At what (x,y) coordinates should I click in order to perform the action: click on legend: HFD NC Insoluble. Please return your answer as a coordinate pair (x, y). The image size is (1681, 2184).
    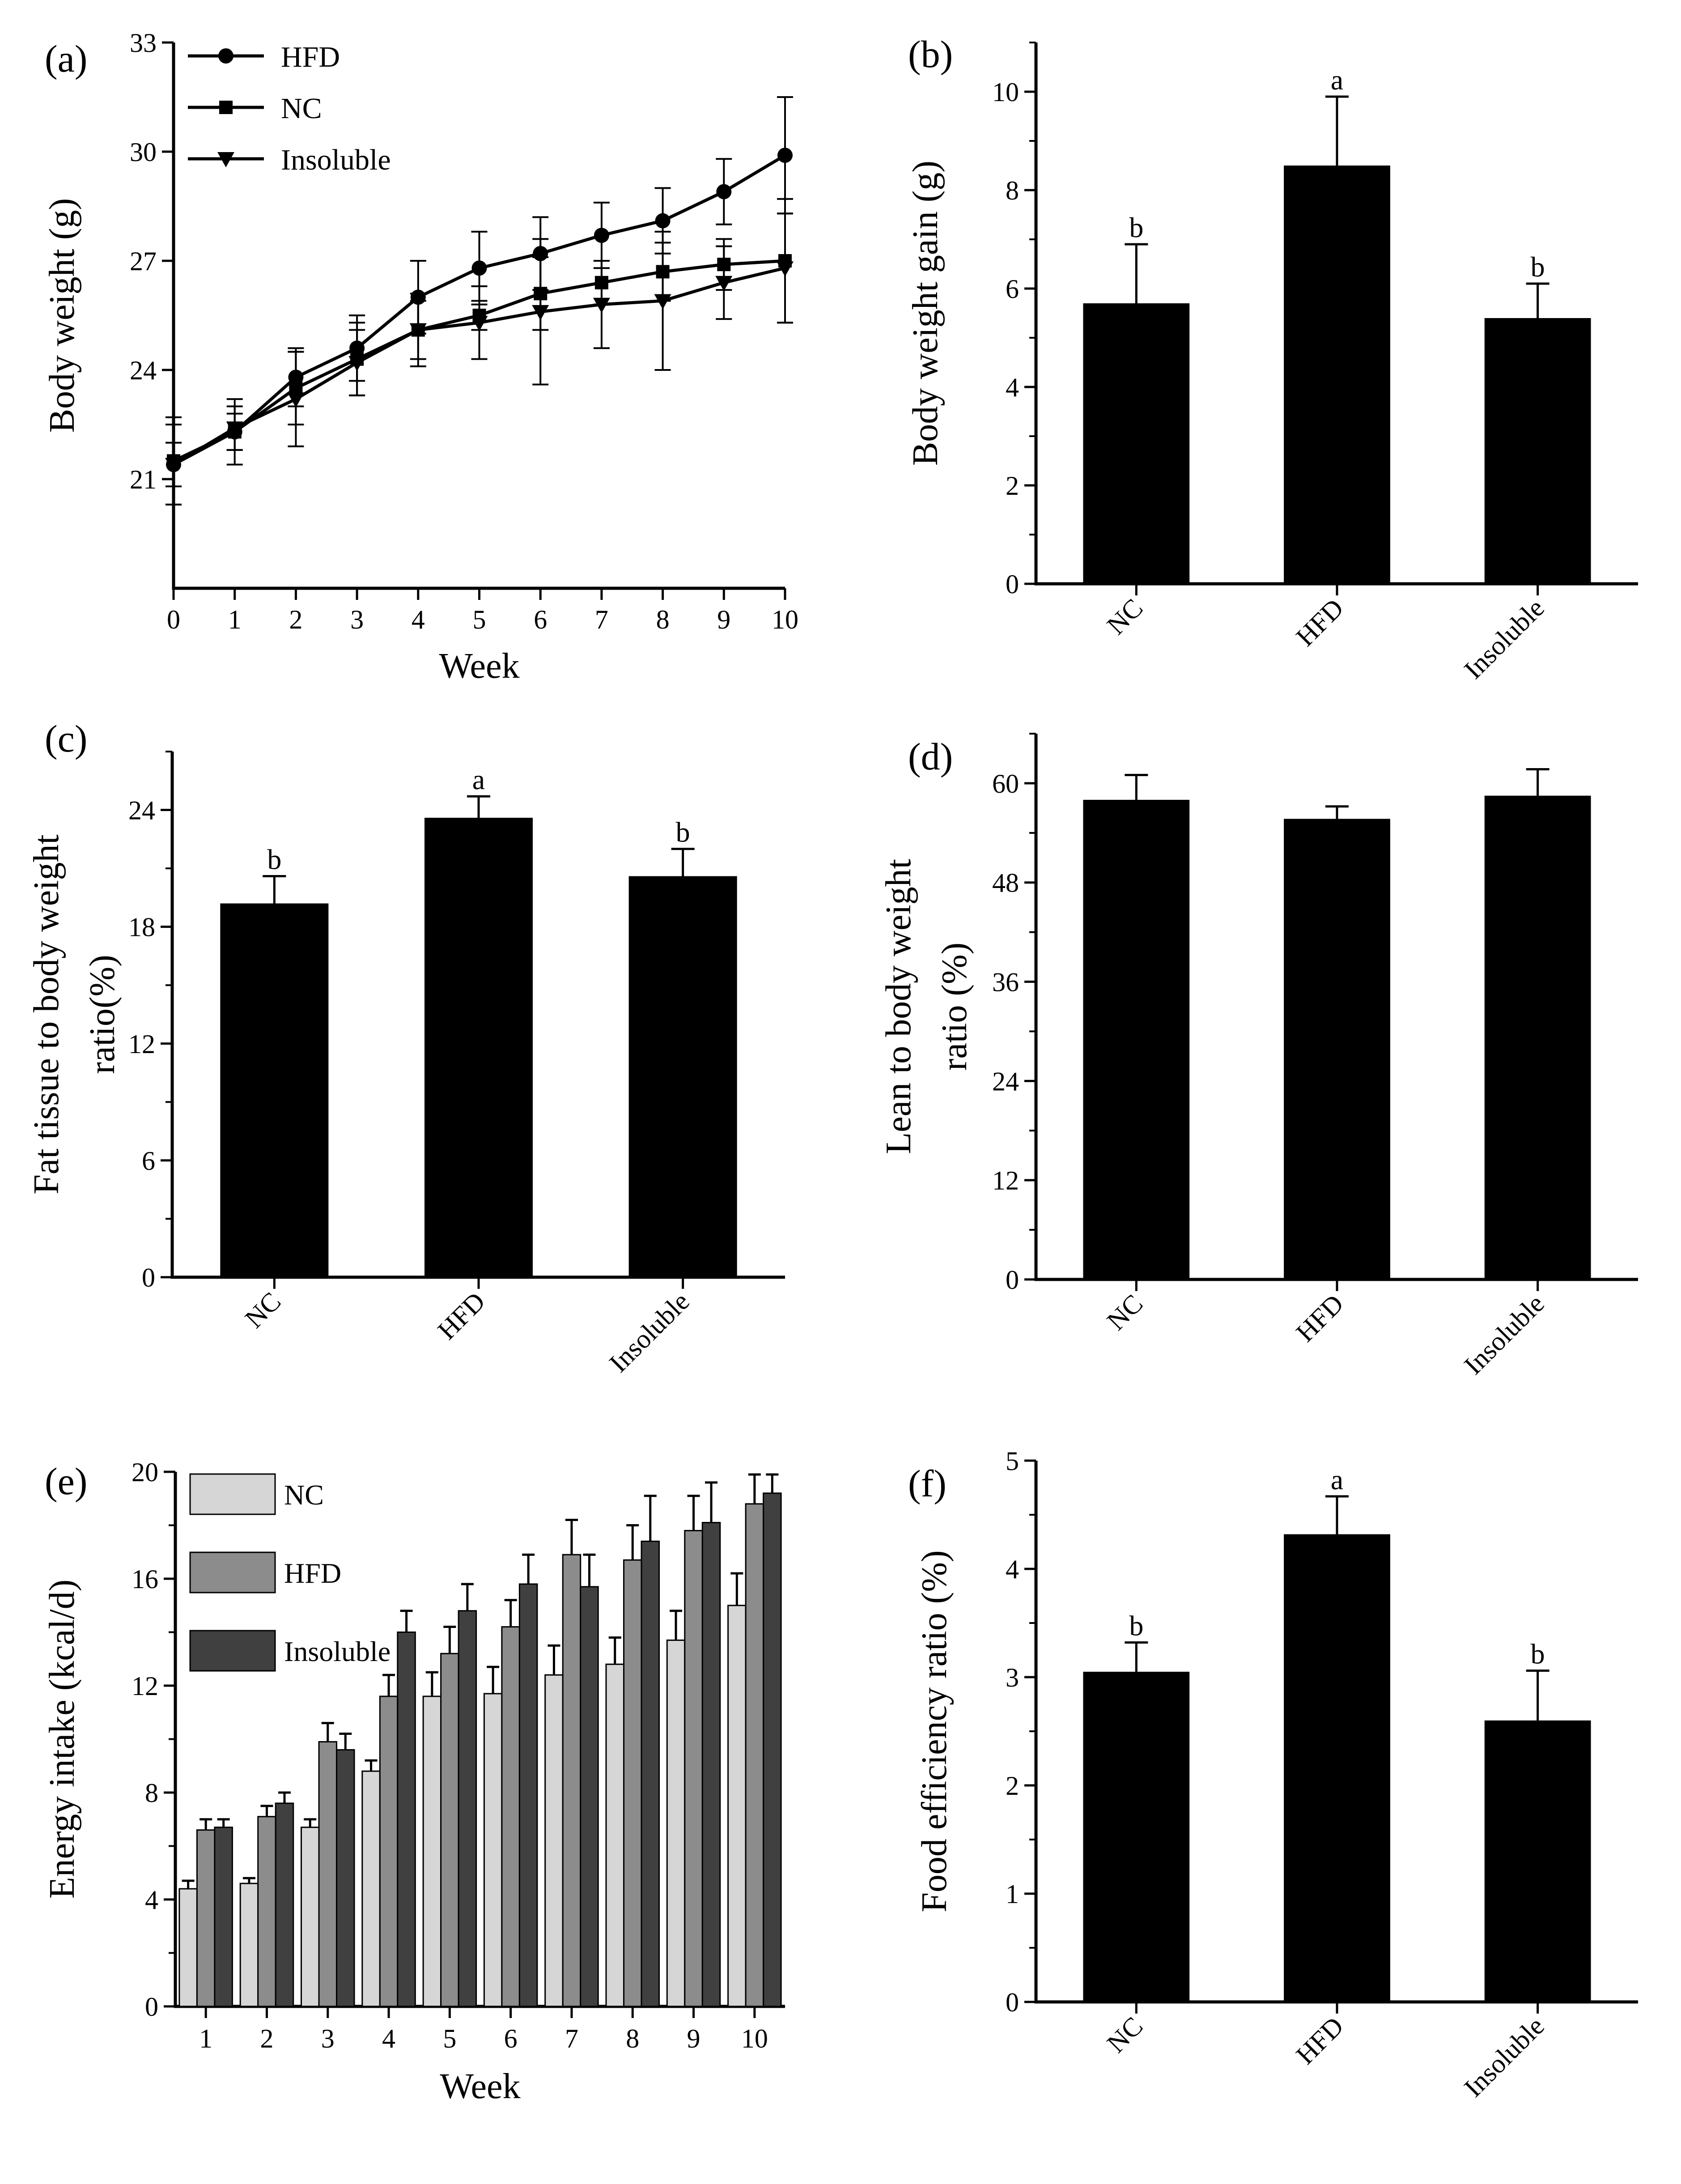
    Looking at the image, I should click on (289, 108).